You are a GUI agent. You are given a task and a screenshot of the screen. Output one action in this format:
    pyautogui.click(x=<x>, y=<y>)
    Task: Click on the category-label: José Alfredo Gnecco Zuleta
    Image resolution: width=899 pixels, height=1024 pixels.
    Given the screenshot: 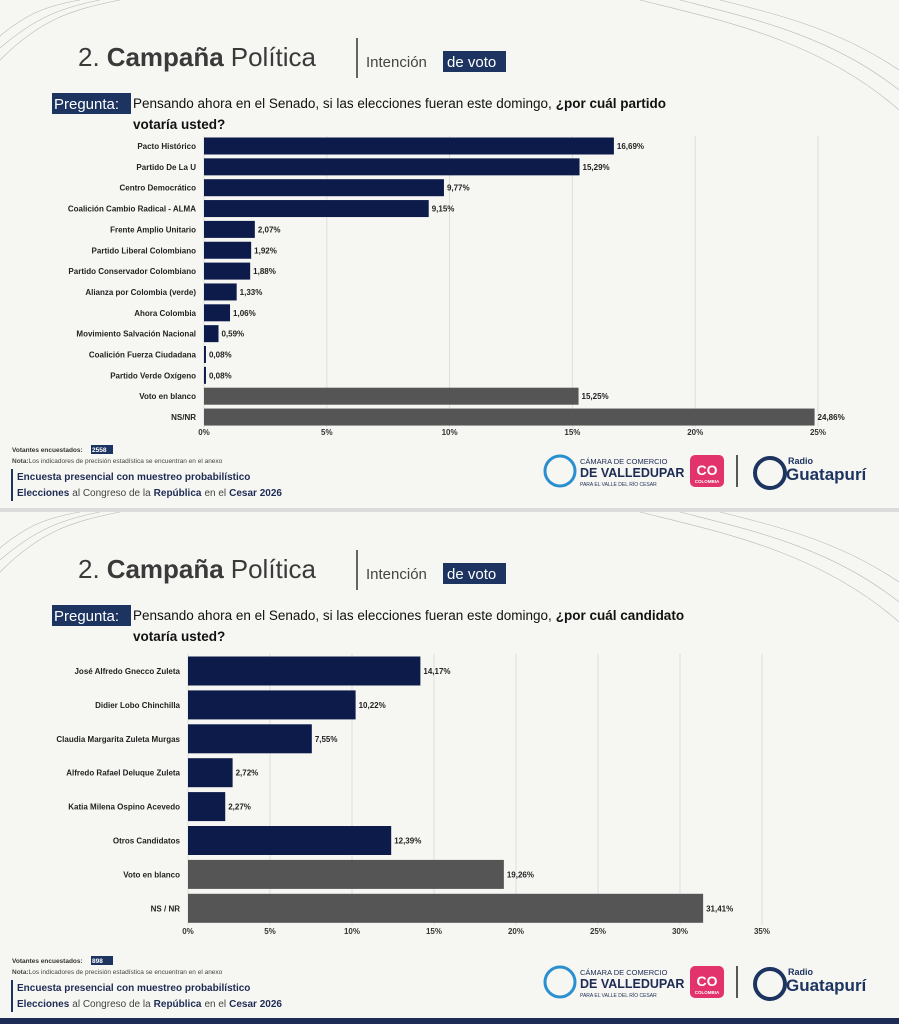 What is the action you would take?
    pyautogui.click(x=127, y=671)
    